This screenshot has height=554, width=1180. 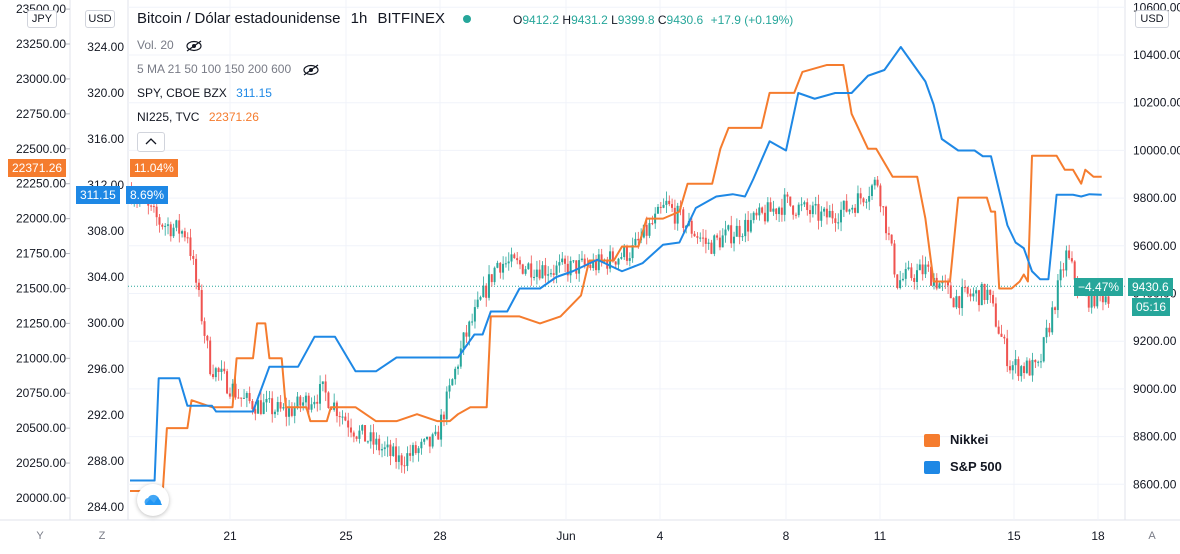 I want to click on ma-legend: 5 MA 21 50 100 150 200 600, so click(x=228, y=69).